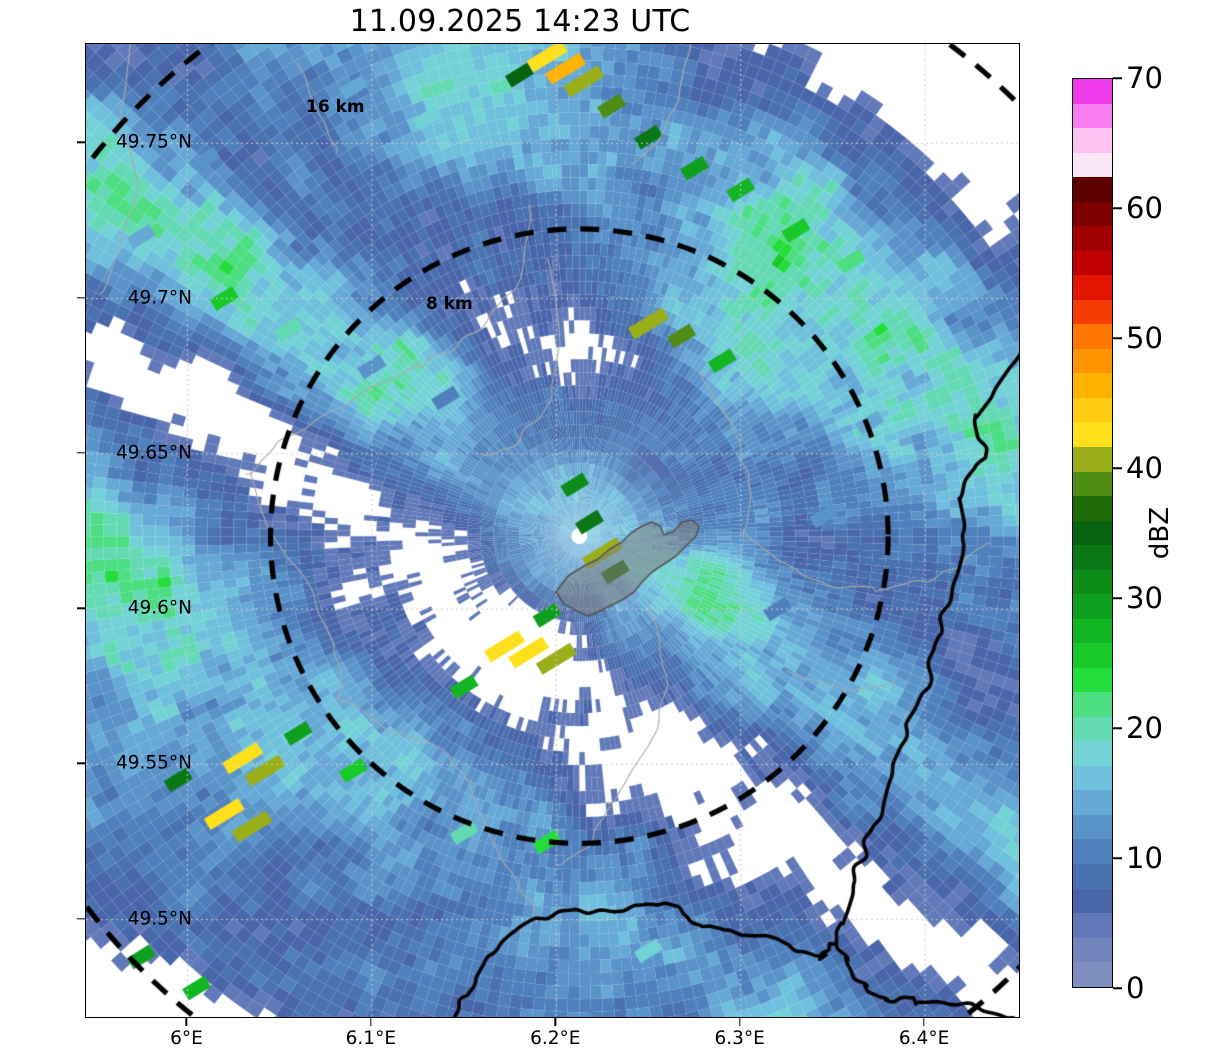  I want to click on y-axis-tick-label: 49.5°N, so click(159, 919).